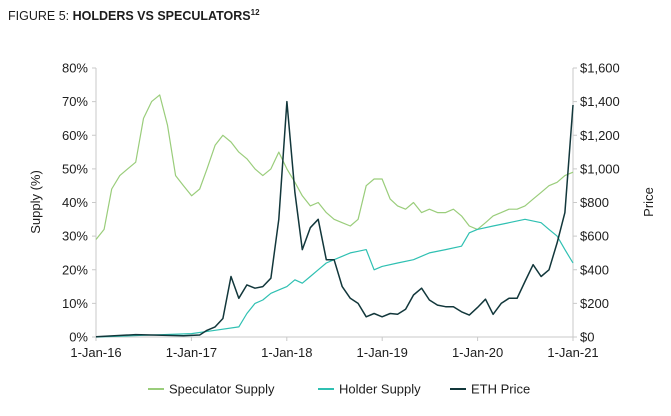  I want to click on footnote-marker: 12, so click(255, 12).